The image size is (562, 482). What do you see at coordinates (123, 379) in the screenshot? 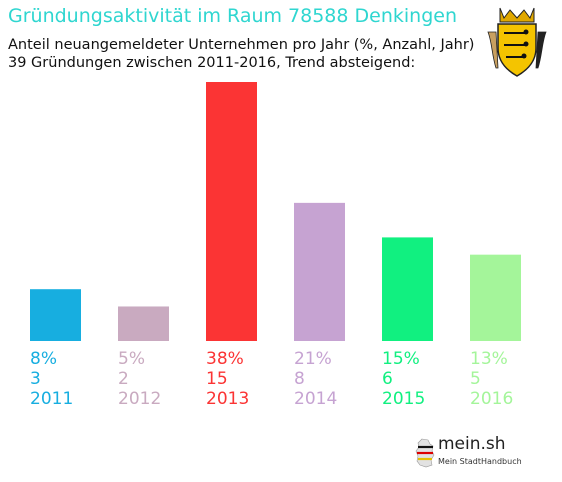
I see `count-label-2012: 2` at bounding box center [123, 379].